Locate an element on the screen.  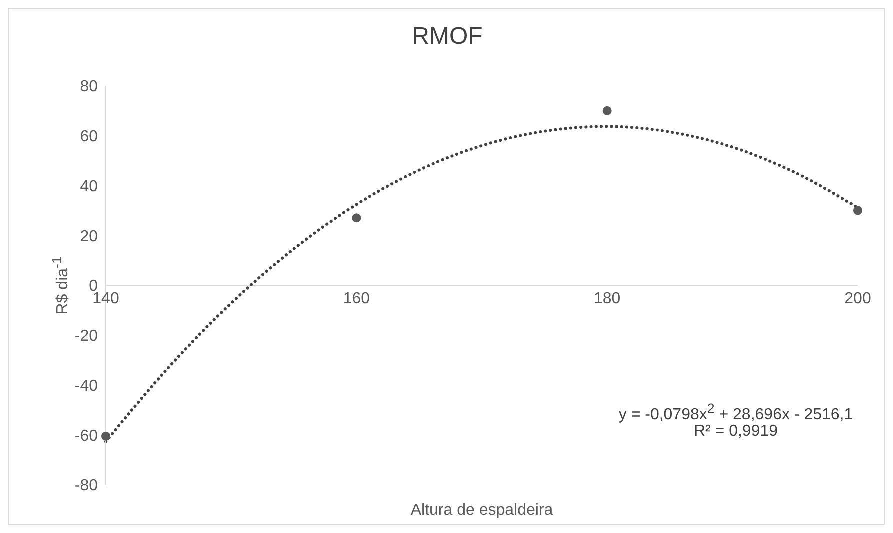
y-tick-label: -20 is located at coordinates (86, 337).